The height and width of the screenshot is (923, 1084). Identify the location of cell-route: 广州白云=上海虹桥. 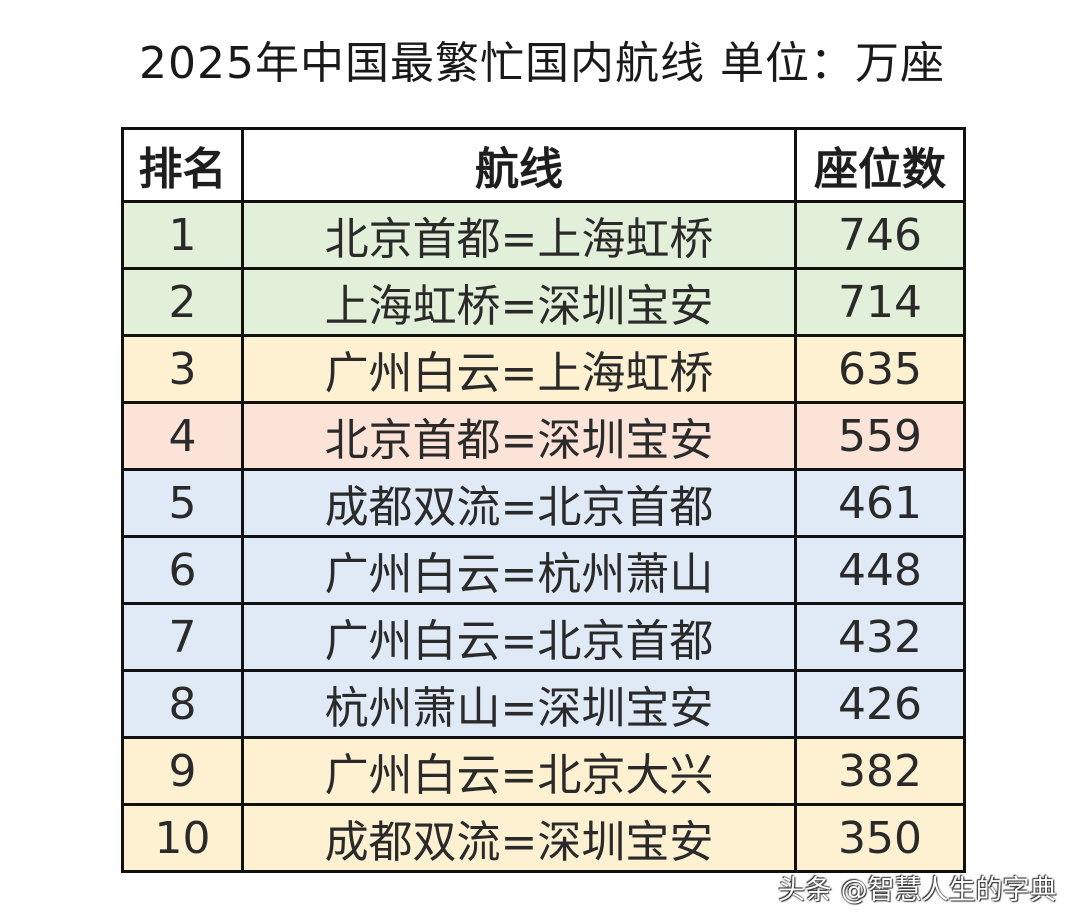
(519, 369).